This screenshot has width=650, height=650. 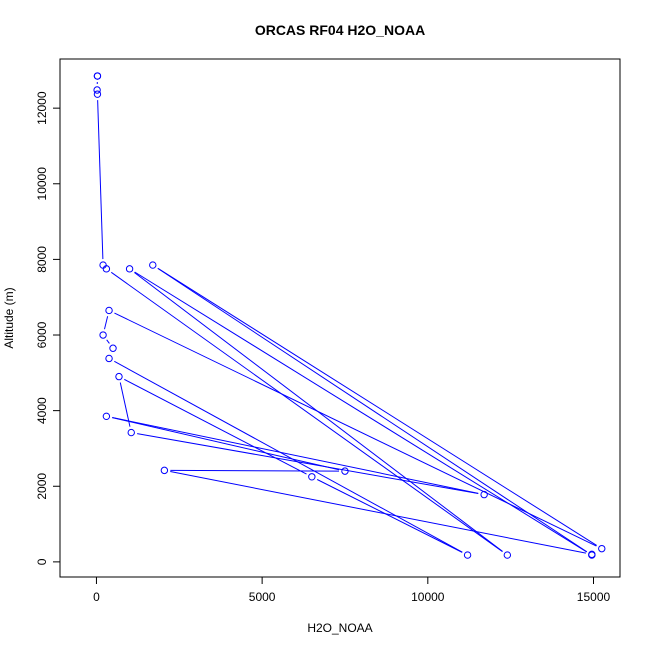 What do you see at coordinates (339, 628) in the screenshot?
I see `x-axis-label: H2O_NOAA` at bounding box center [339, 628].